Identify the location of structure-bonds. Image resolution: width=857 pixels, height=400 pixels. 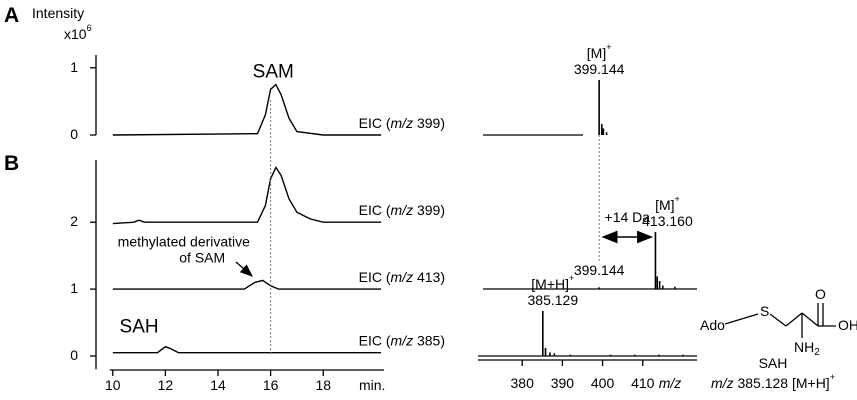
(780, 320).